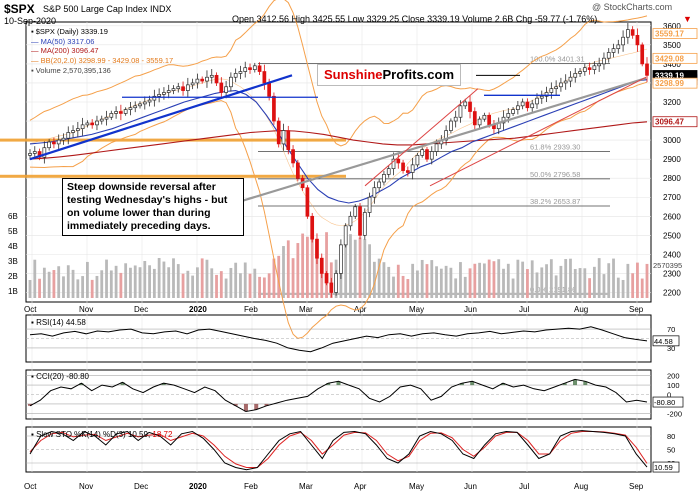  I want to click on index-name-text: S&P 500 Large Cap Index, so click(95, 9).